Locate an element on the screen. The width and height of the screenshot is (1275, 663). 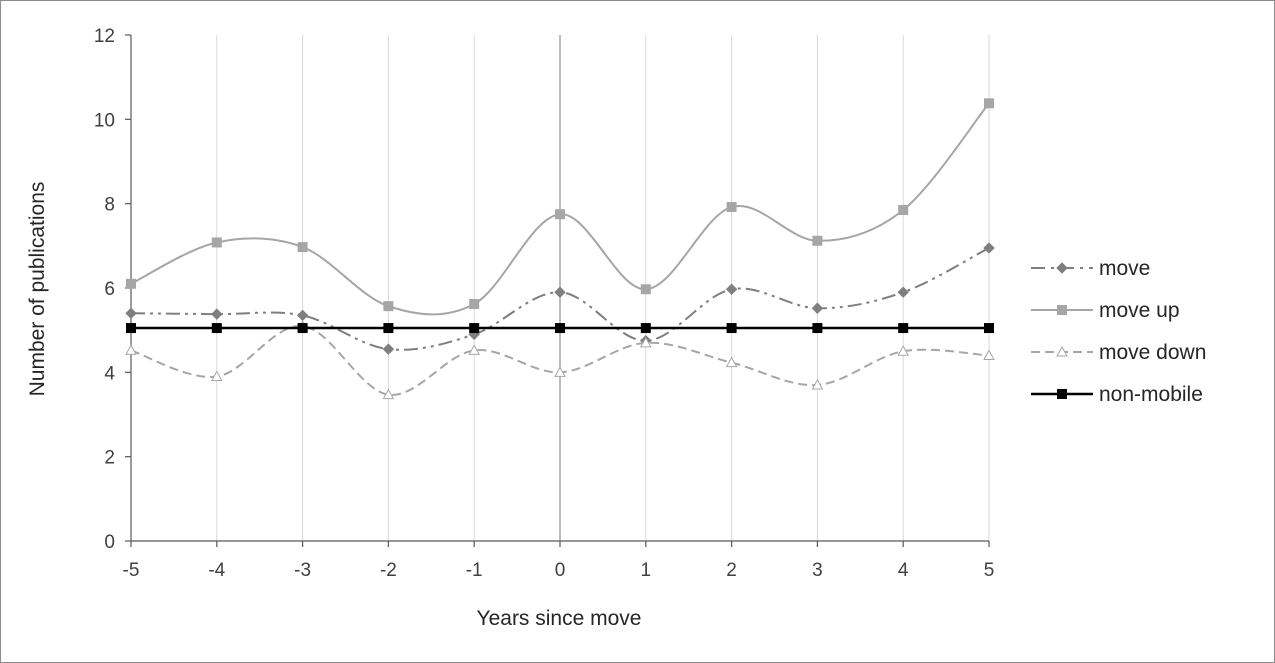
series-move-down is located at coordinates (560, 359).